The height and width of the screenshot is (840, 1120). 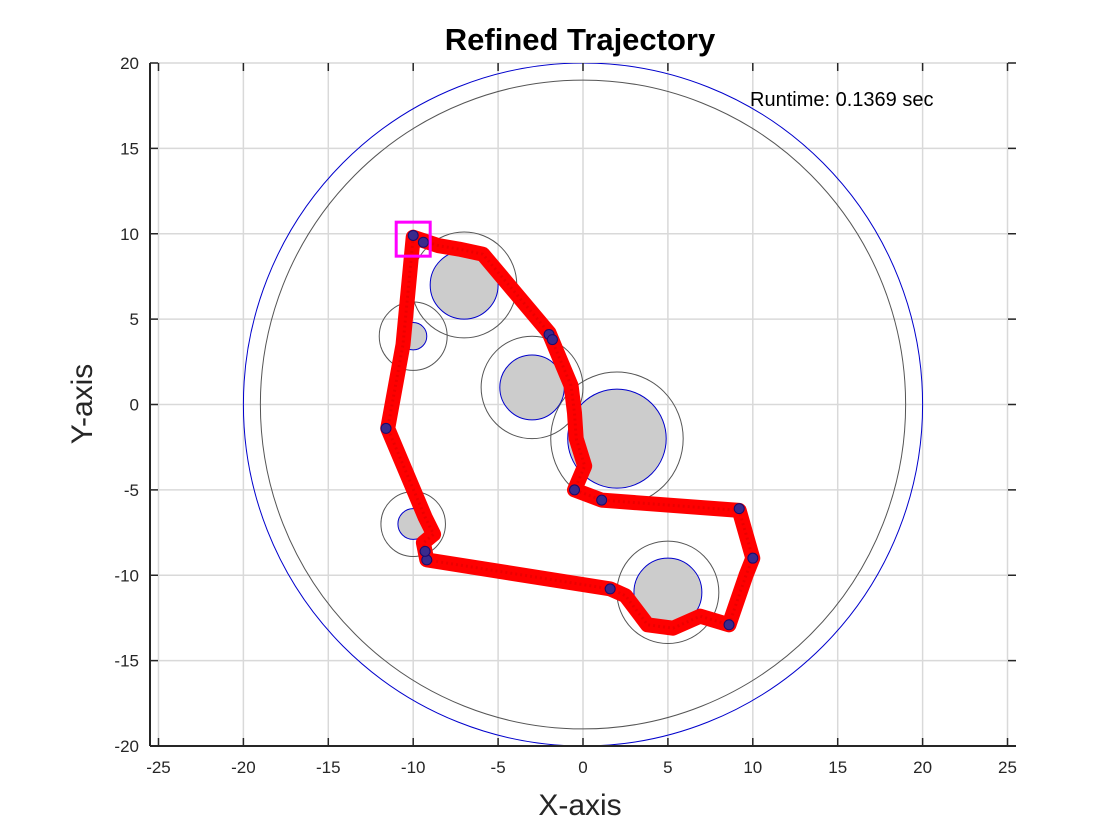 I want to click on x-tick-label: 0, so click(x=582, y=767).